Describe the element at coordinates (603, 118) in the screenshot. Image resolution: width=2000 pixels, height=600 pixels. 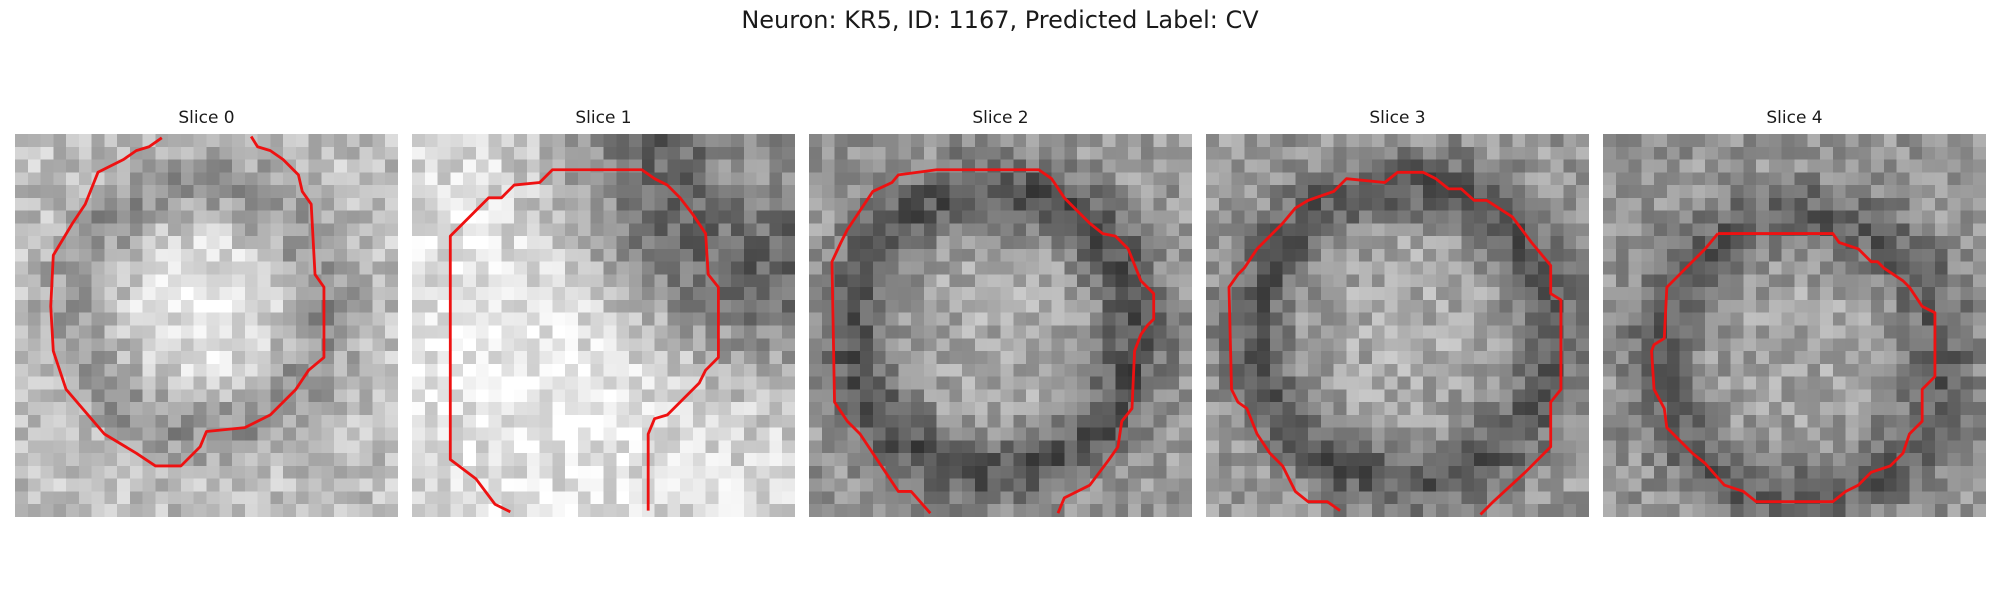
I see `slice-title: Slice 1` at that location.